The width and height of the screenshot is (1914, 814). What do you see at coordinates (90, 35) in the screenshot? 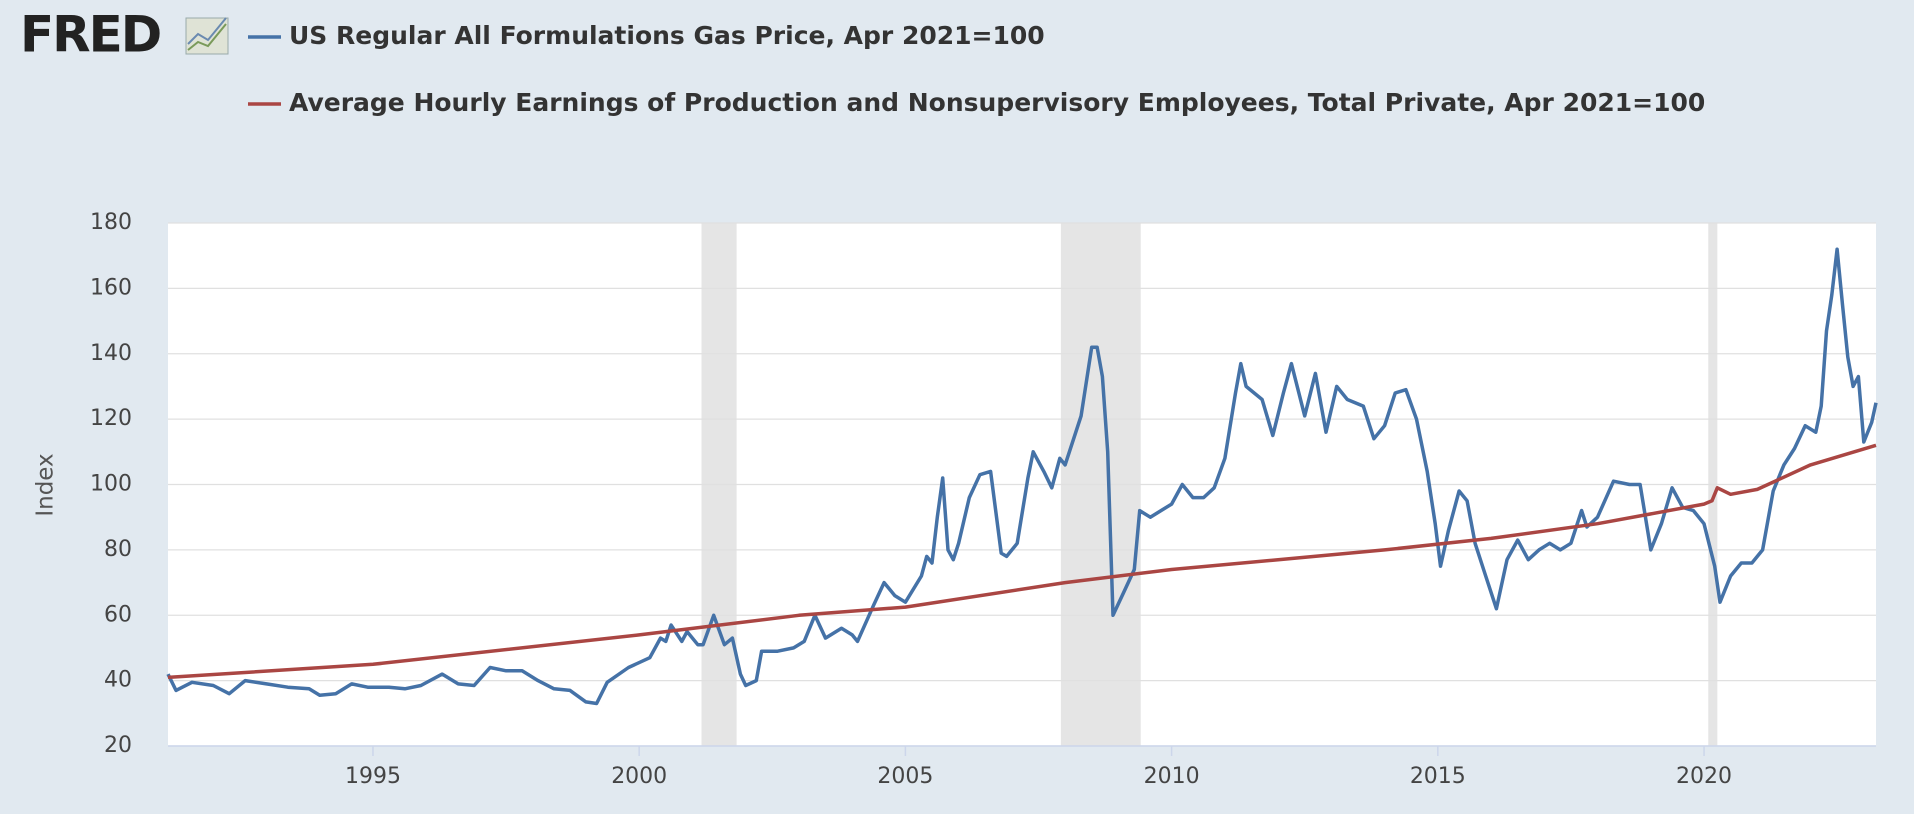
I see `logo: FRED` at bounding box center [90, 35].